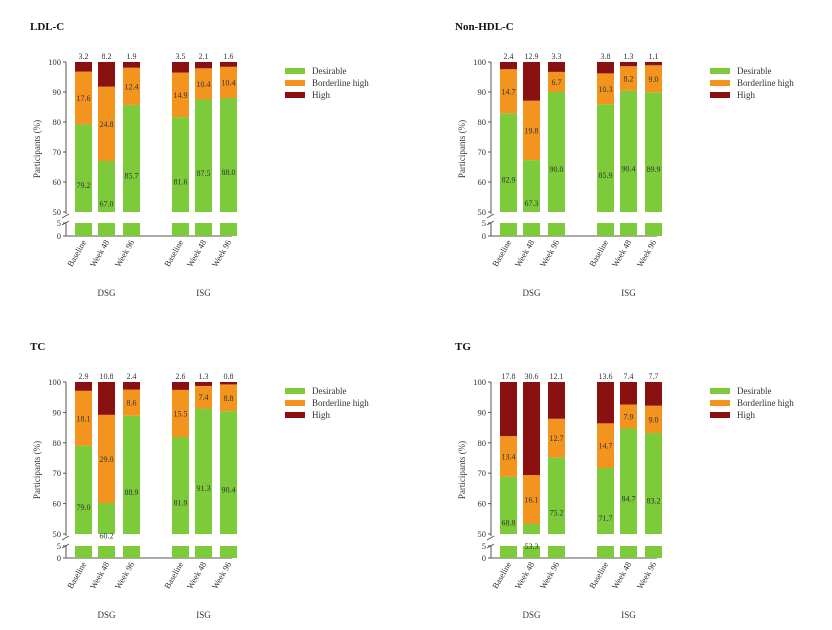 The width and height of the screenshot is (832, 630). What do you see at coordinates (107, 376) in the screenshot?
I see `data-label-high: 10.8` at bounding box center [107, 376].